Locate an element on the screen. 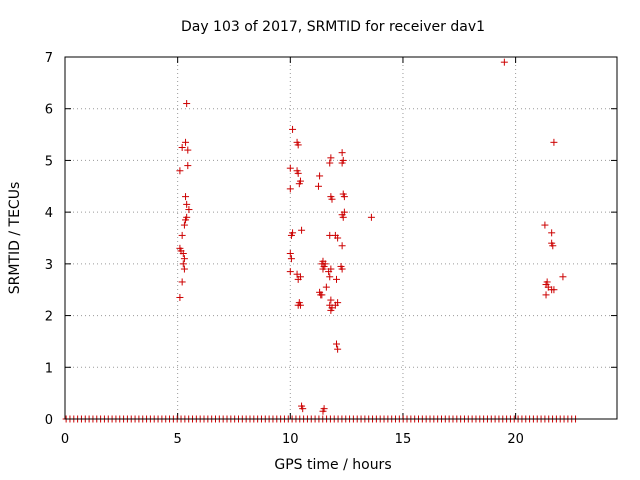 This screenshot has height=480, width=640. x-tick-label: 10 is located at coordinates (290, 439).